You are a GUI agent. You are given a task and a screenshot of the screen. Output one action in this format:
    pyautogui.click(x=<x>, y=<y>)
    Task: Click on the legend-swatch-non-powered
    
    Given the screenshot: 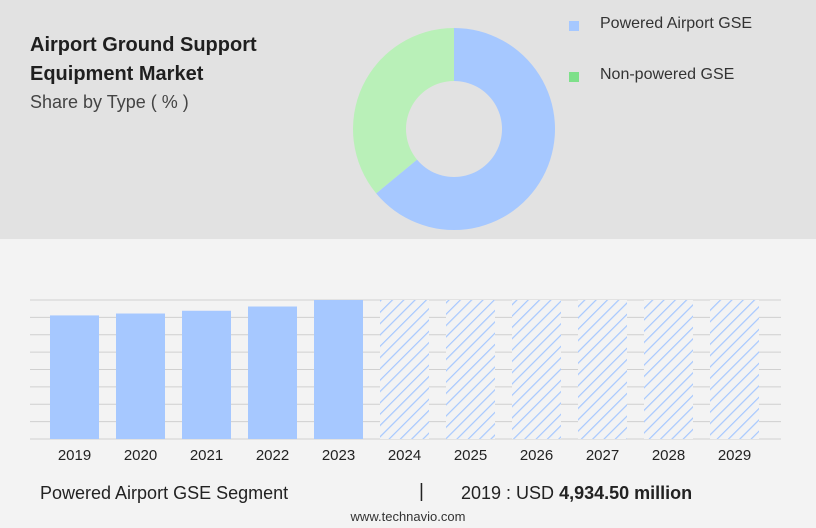 What is the action you would take?
    pyautogui.click(x=574, y=77)
    